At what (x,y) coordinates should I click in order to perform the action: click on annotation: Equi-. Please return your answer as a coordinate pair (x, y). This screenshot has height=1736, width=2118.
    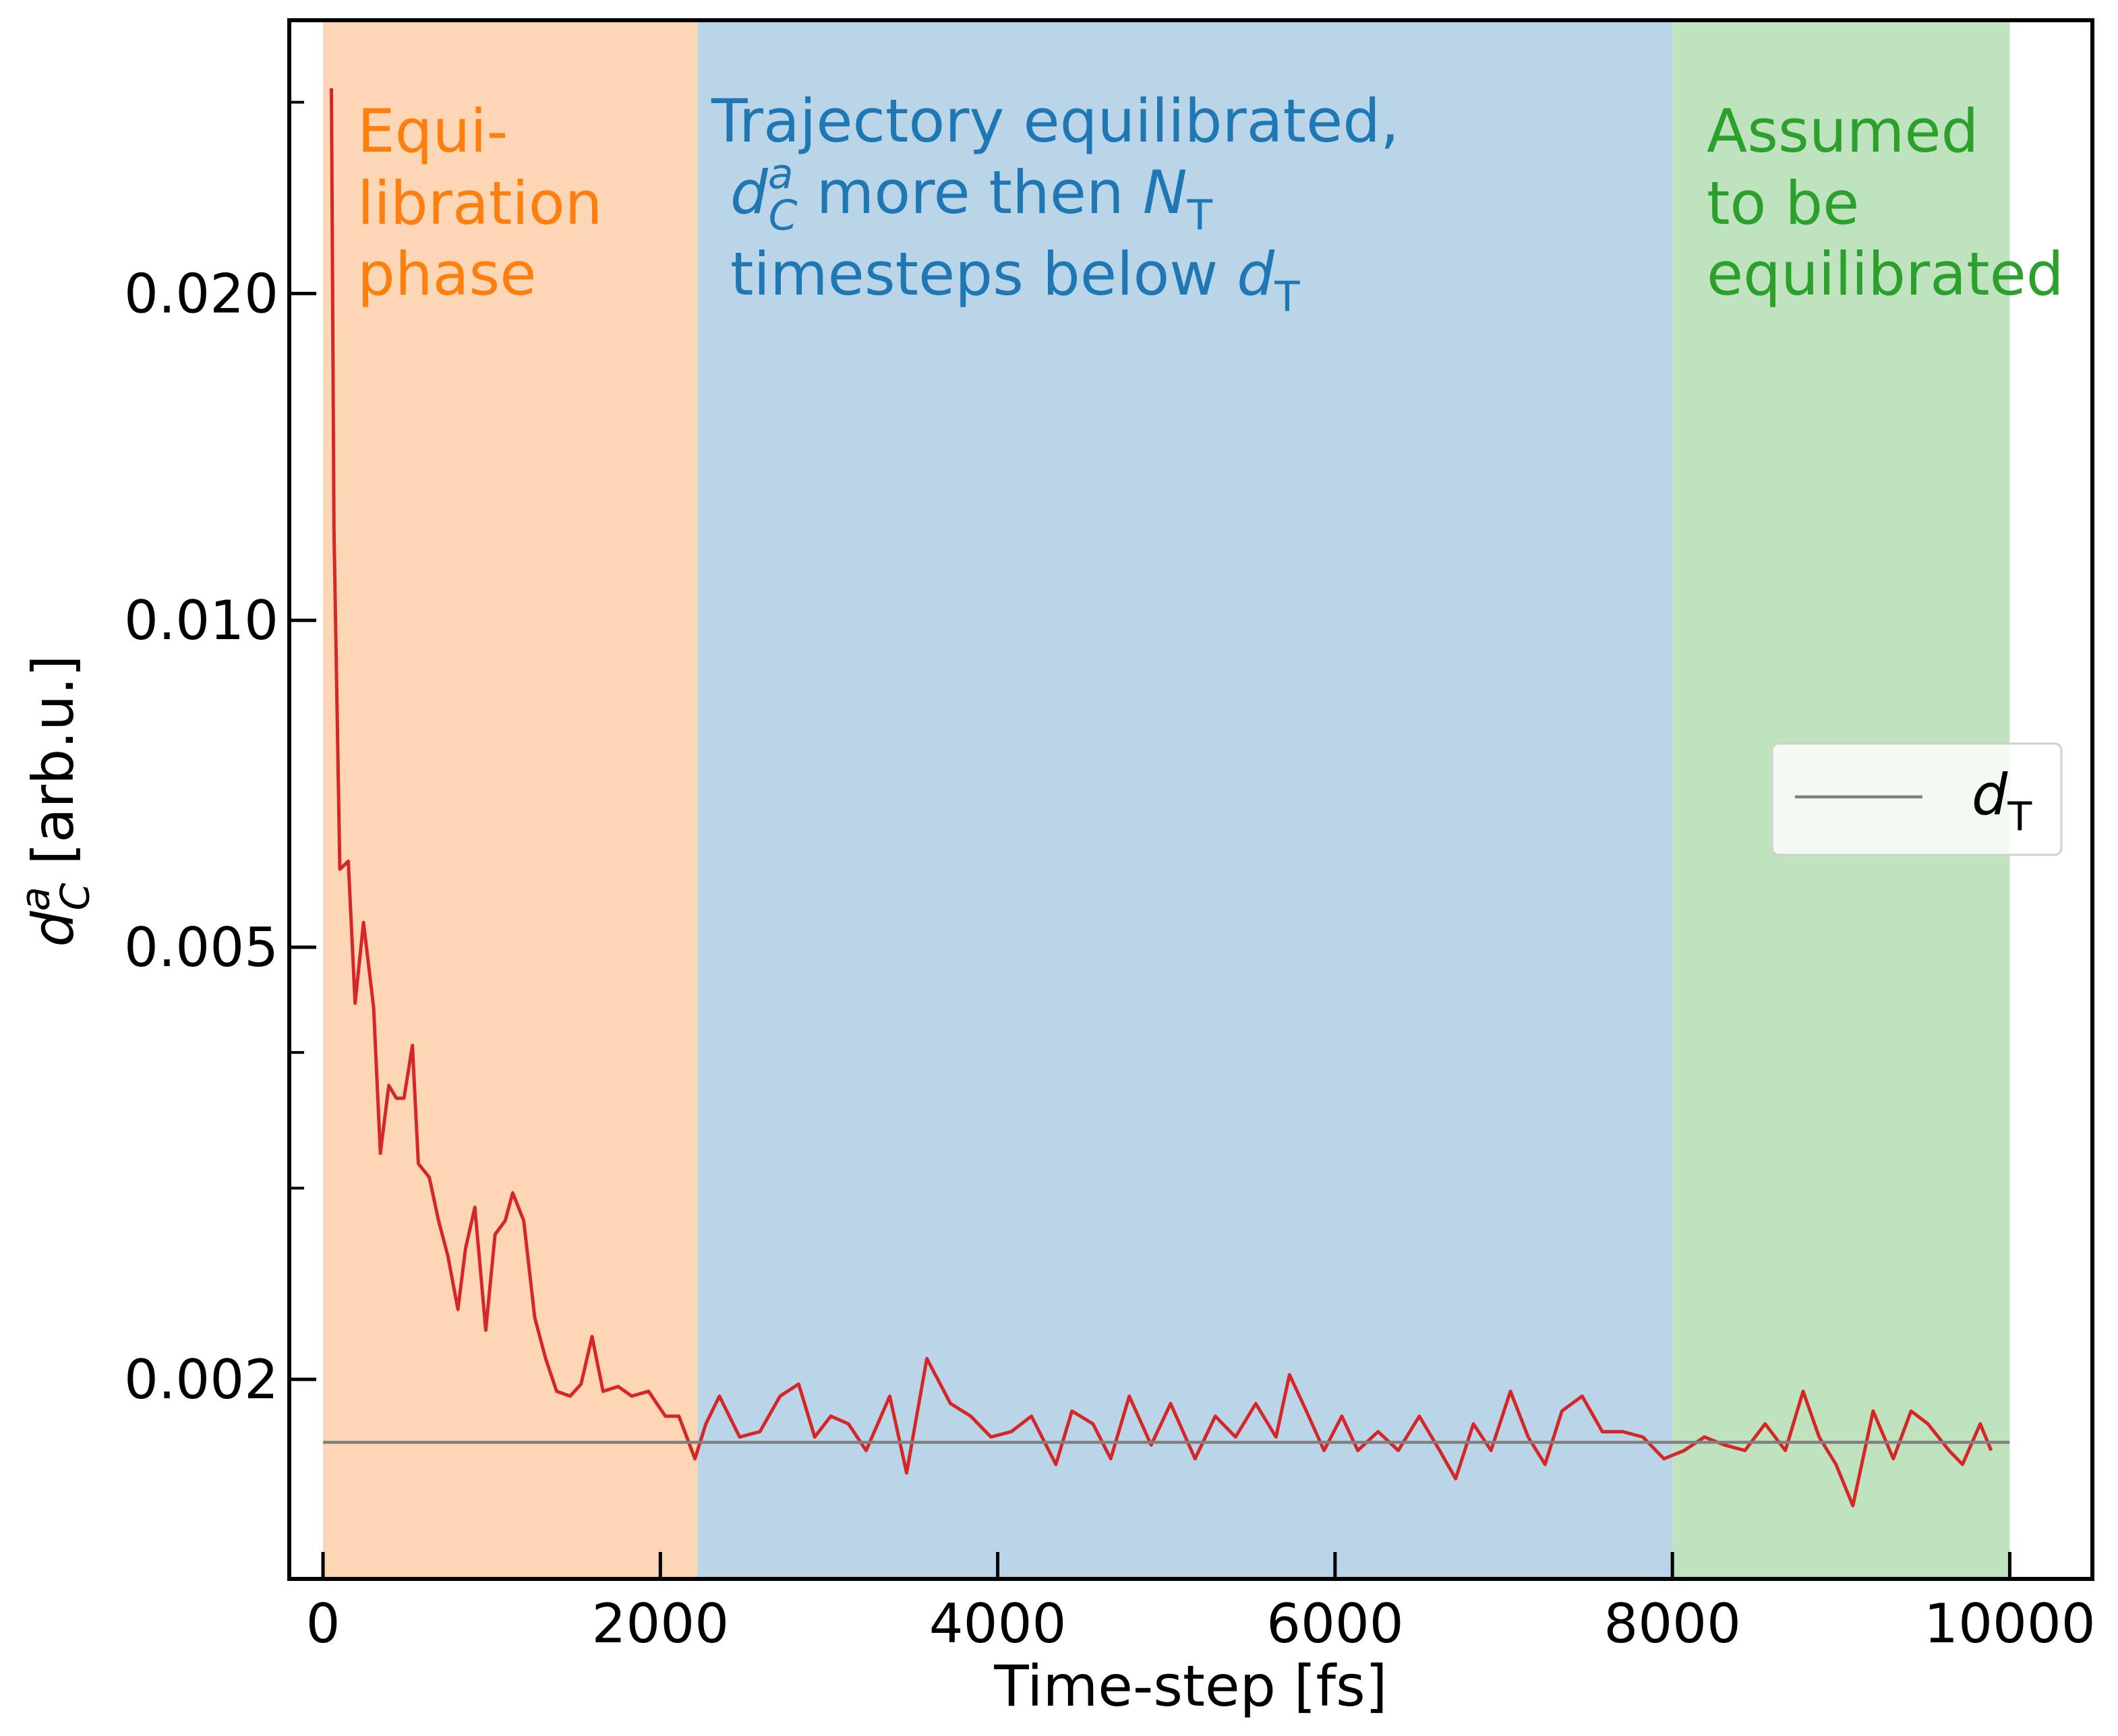
    Looking at the image, I should click on (432, 131).